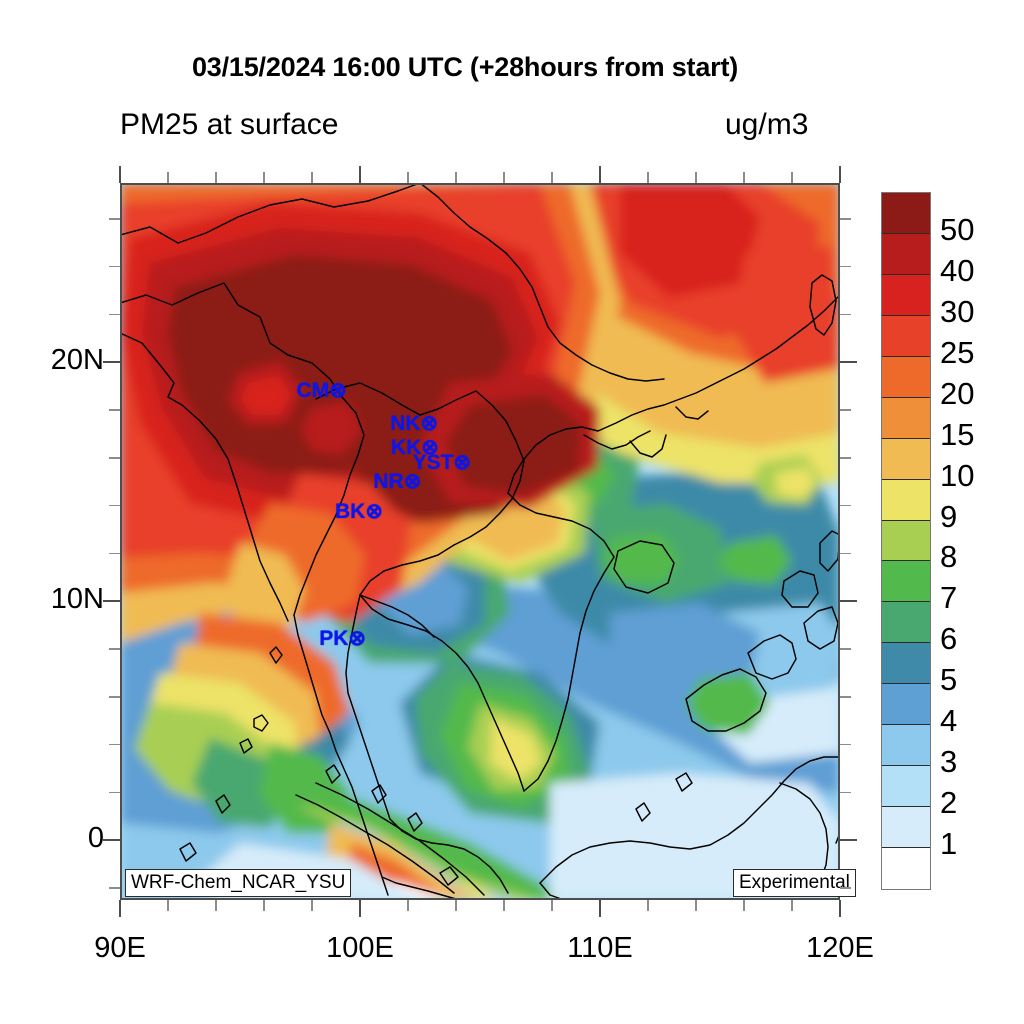 The height and width of the screenshot is (1024, 1024). What do you see at coordinates (342, 638) in the screenshot?
I see `city-marker-pk: PK⊗` at bounding box center [342, 638].